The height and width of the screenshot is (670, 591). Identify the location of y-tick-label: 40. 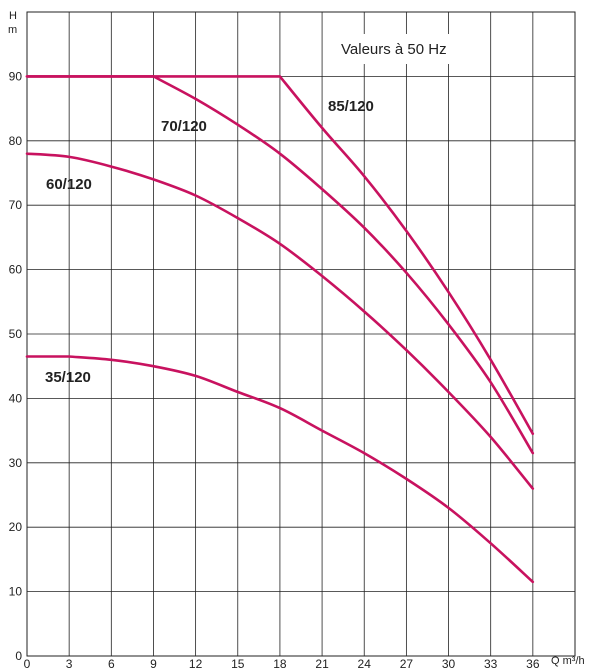
(16, 398).